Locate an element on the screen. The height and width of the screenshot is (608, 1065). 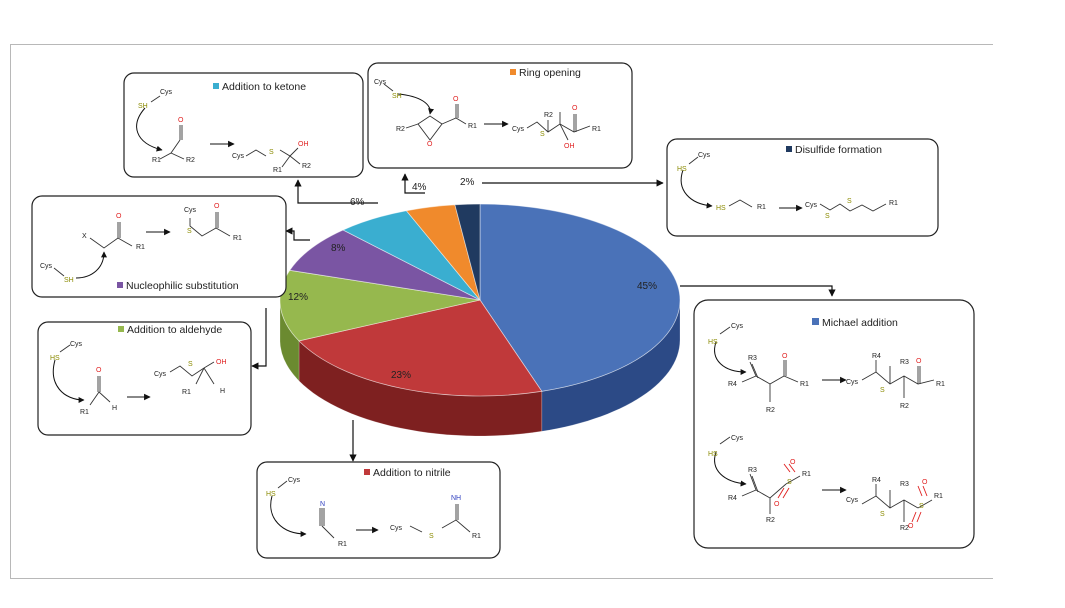
pie-slice-disulfide-formation is located at coordinates (467, 252).